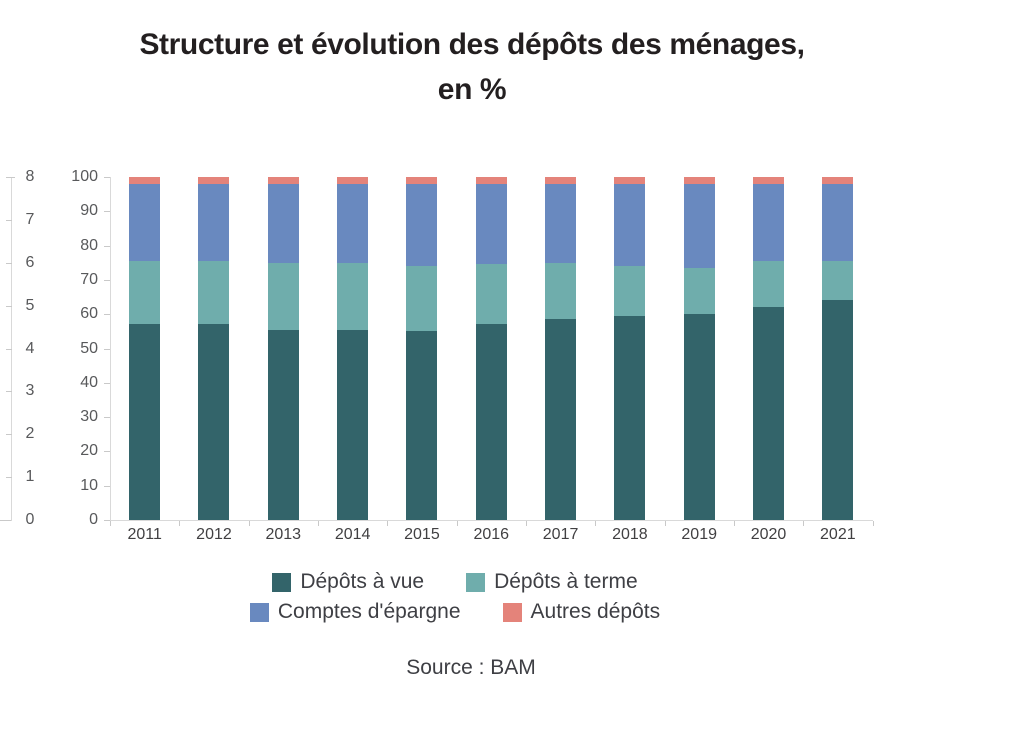  Describe the element at coordinates (30, 348) in the screenshot. I see `secondary-y-tick-label: 4` at that location.